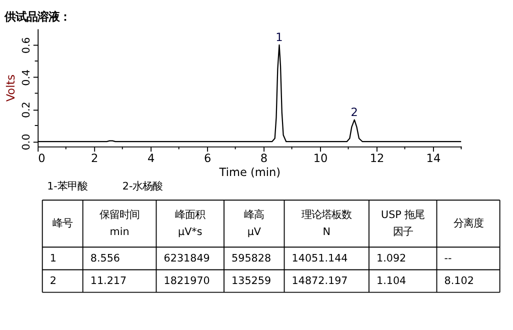 This screenshot has width=513, height=330. What do you see at coordinates (320, 258) in the screenshot?
I see `text: 14051.144` at bounding box center [320, 258].